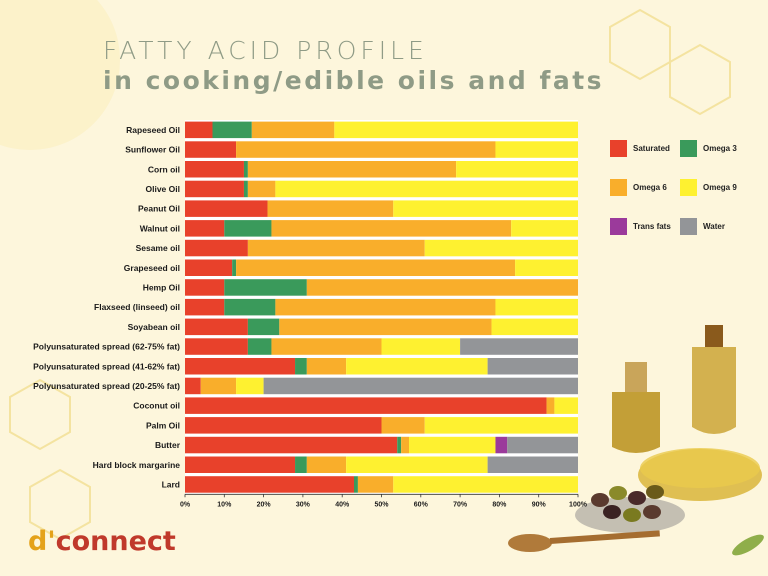 Image resolution: width=768 pixels, height=576 pixels. Describe the element at coordinates (460, 504) in the screenshot. I see `x-tick-label: 70%` at that location.